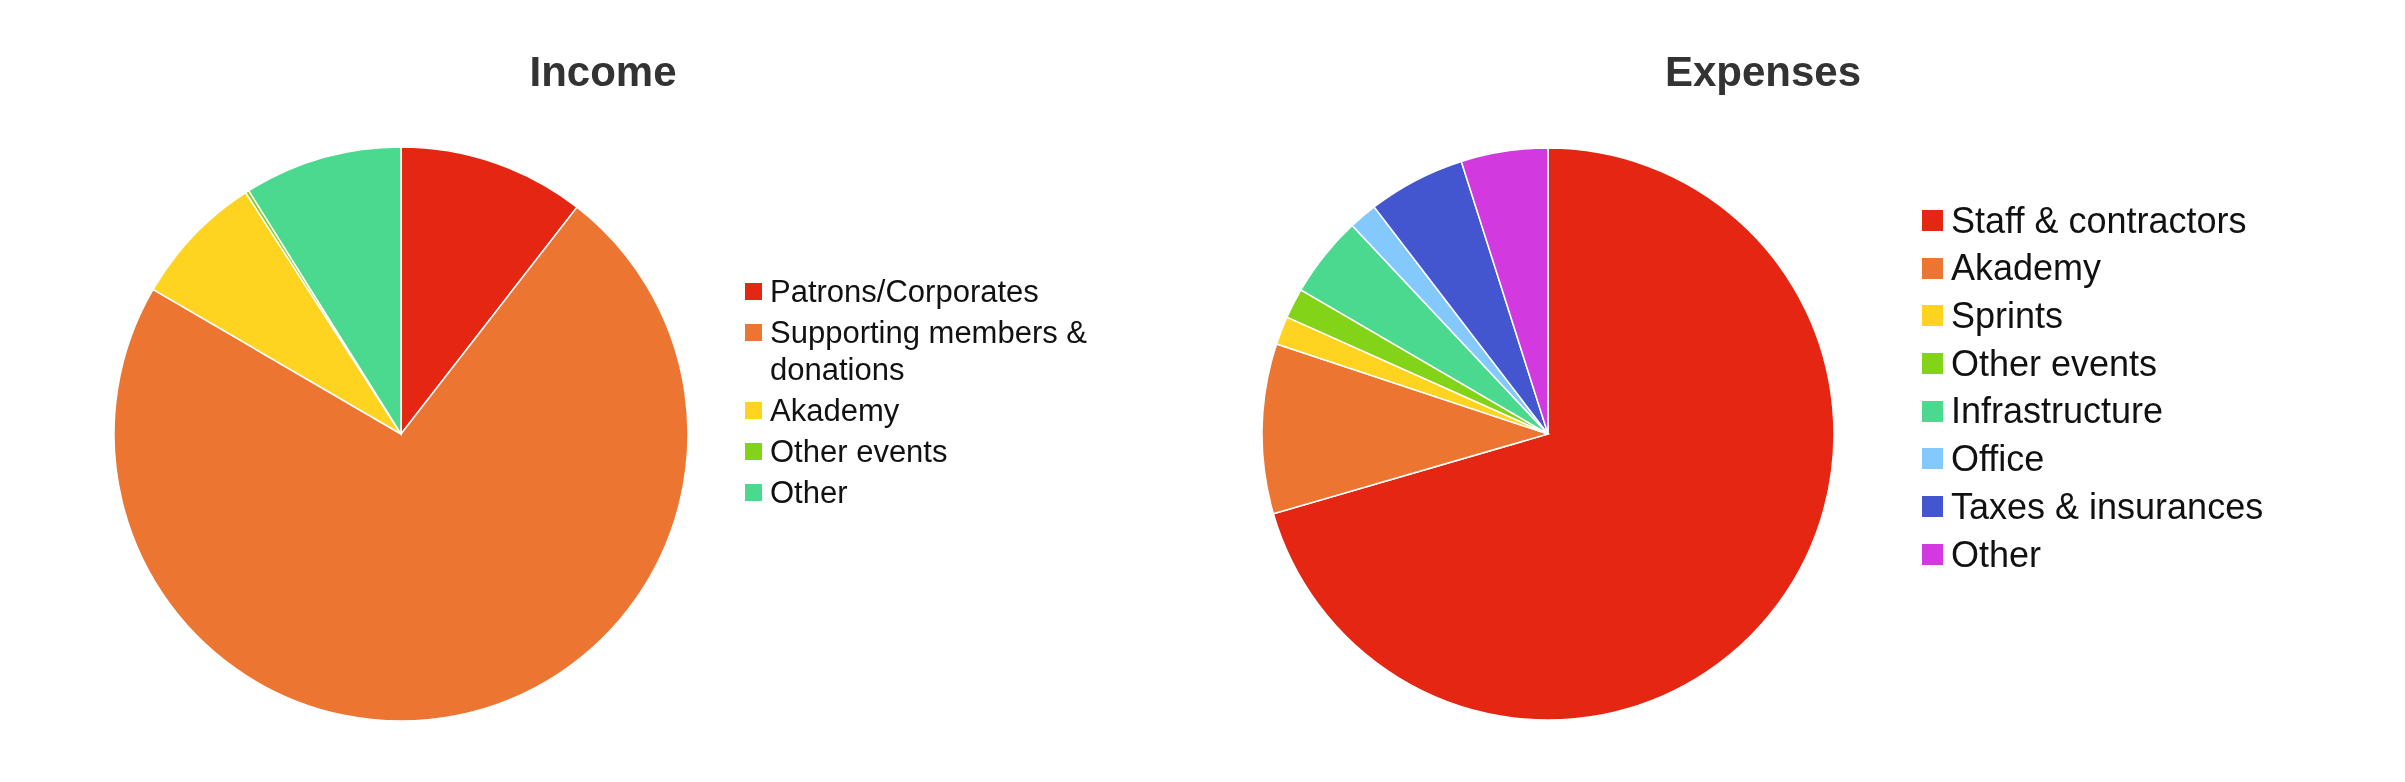 This screenshot has width=2405, height=782. Describe the element at coordinates (2107, 506) in the screenshot. I see `legend-label: Taxes & insurances` at that location.